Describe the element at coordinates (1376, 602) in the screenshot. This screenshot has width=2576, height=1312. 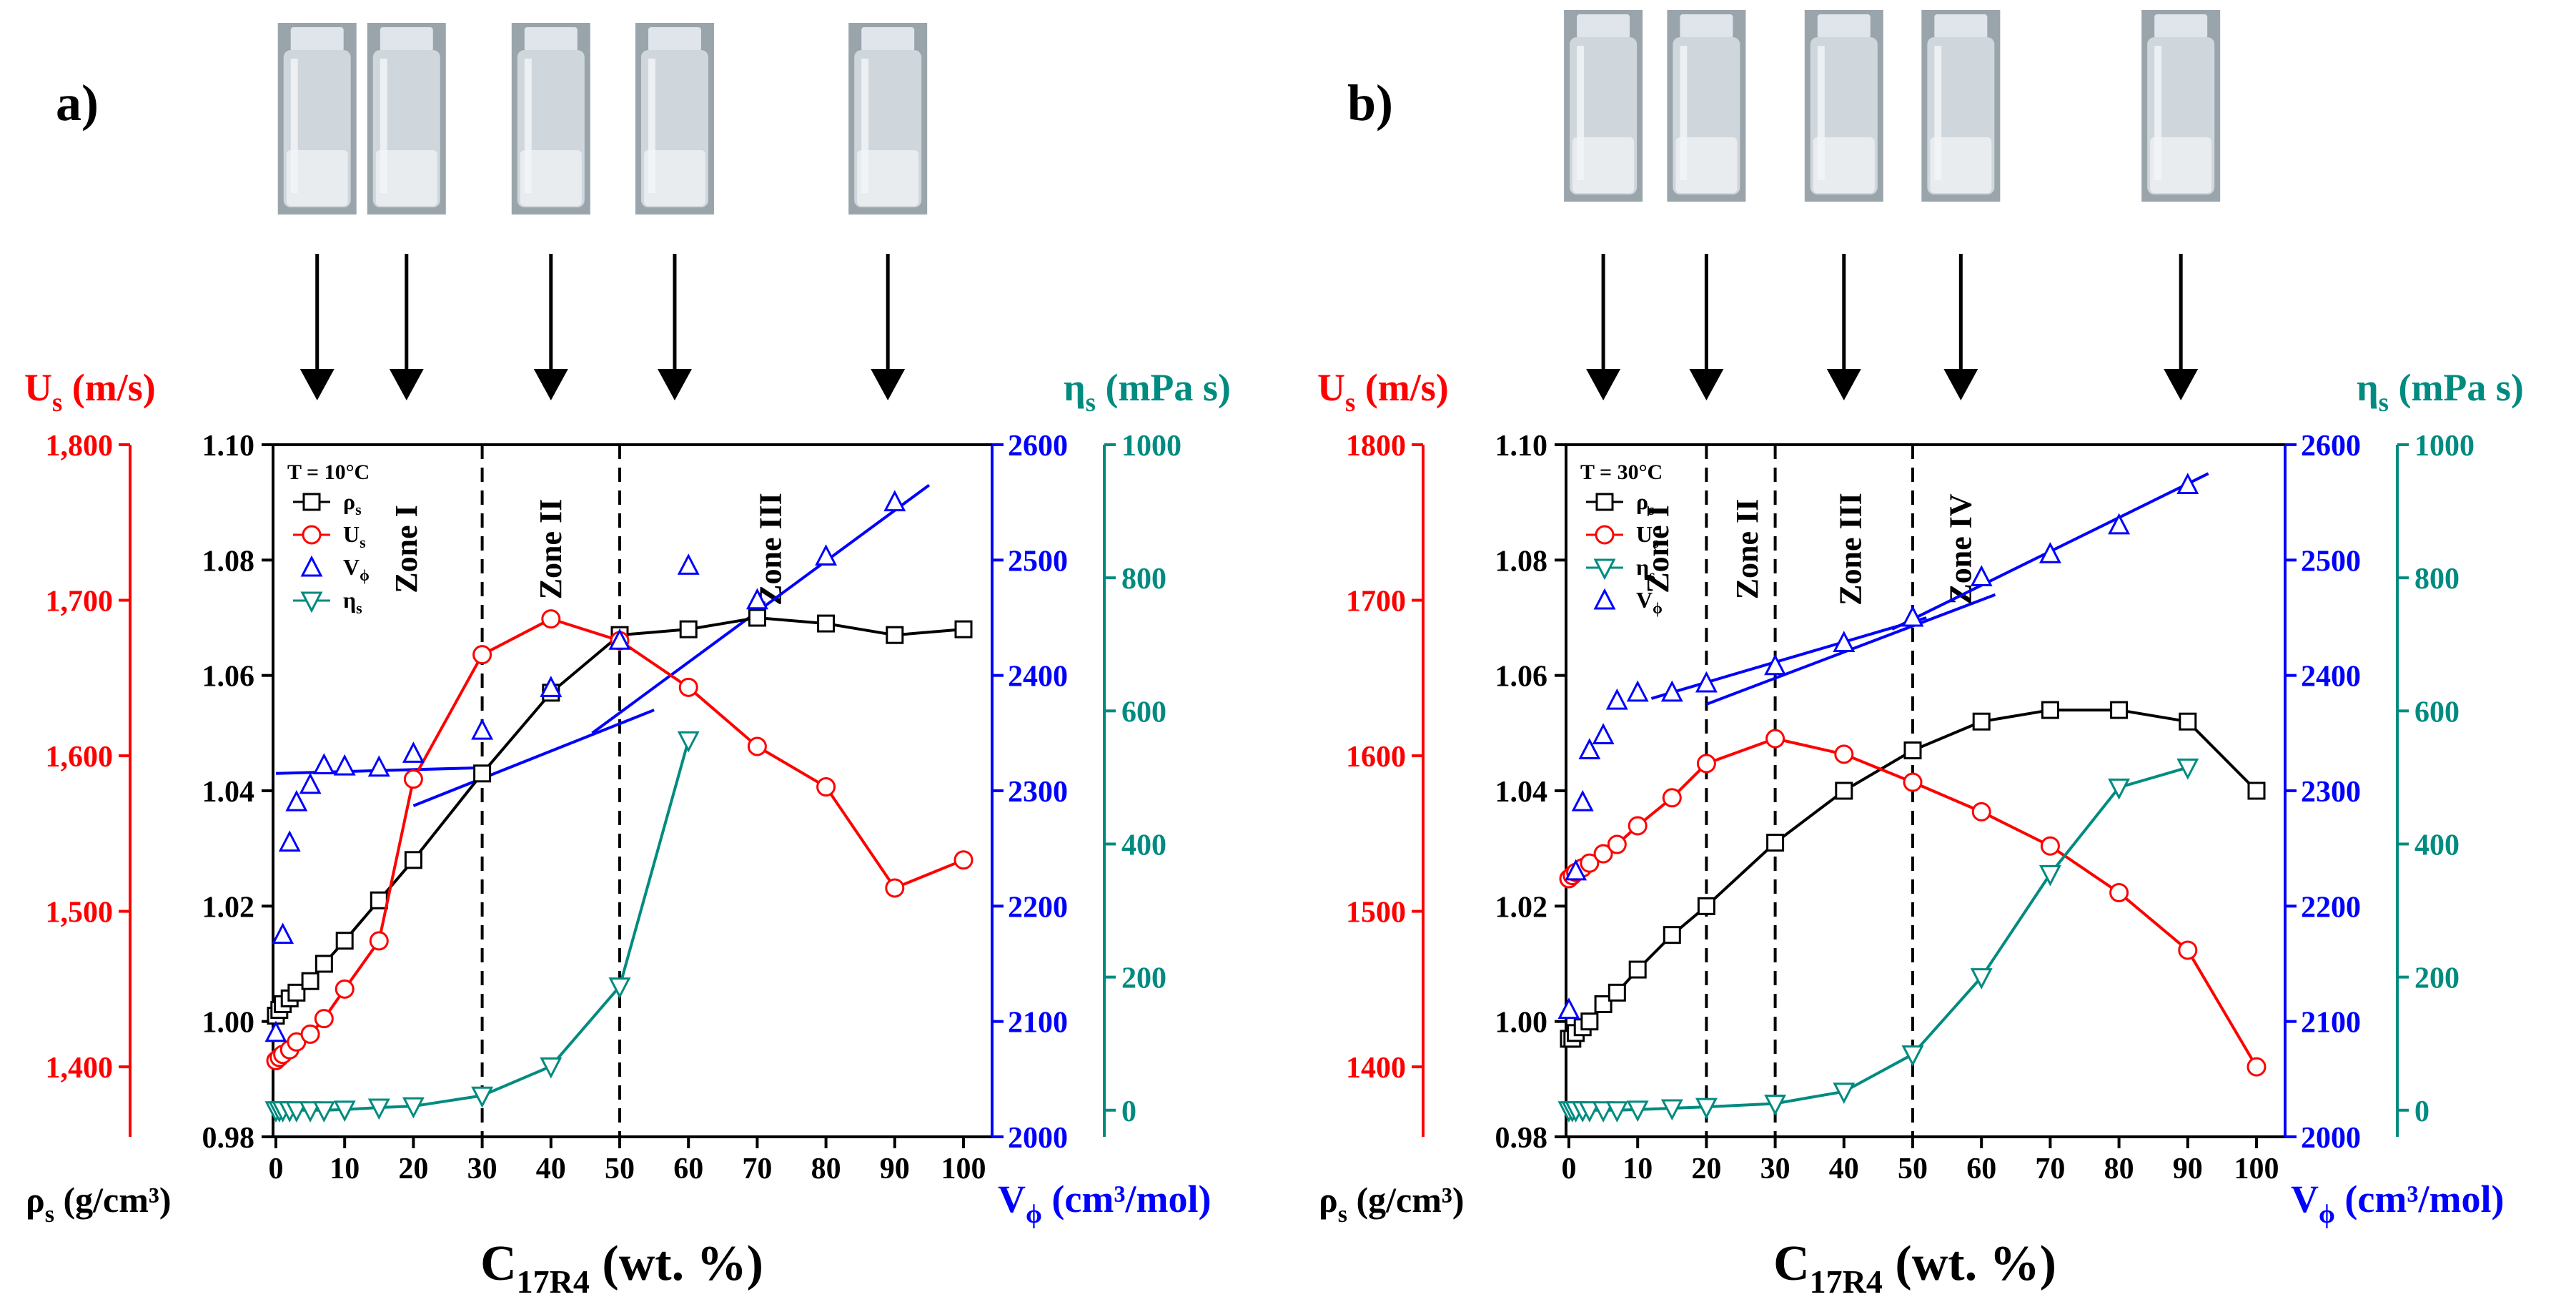
I see `us-tick-label: 1700` at that location.